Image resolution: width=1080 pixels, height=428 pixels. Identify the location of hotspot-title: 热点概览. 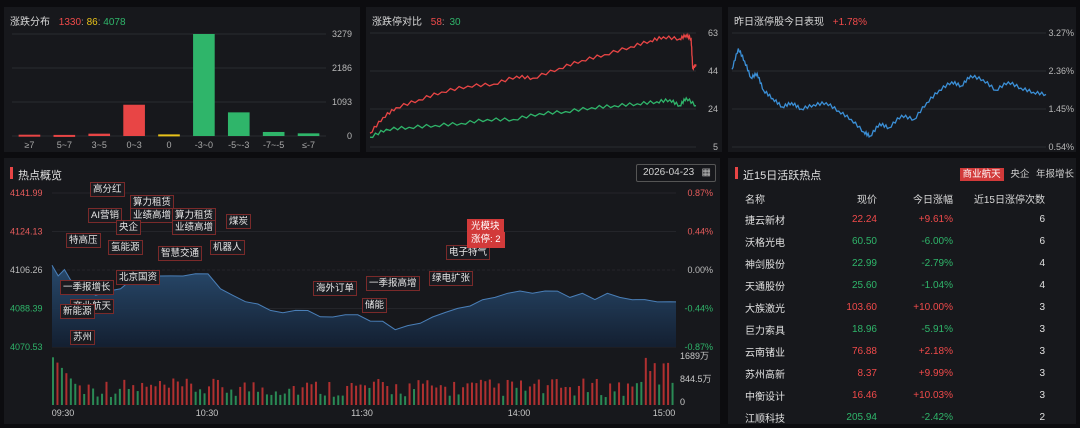
(40, 176).